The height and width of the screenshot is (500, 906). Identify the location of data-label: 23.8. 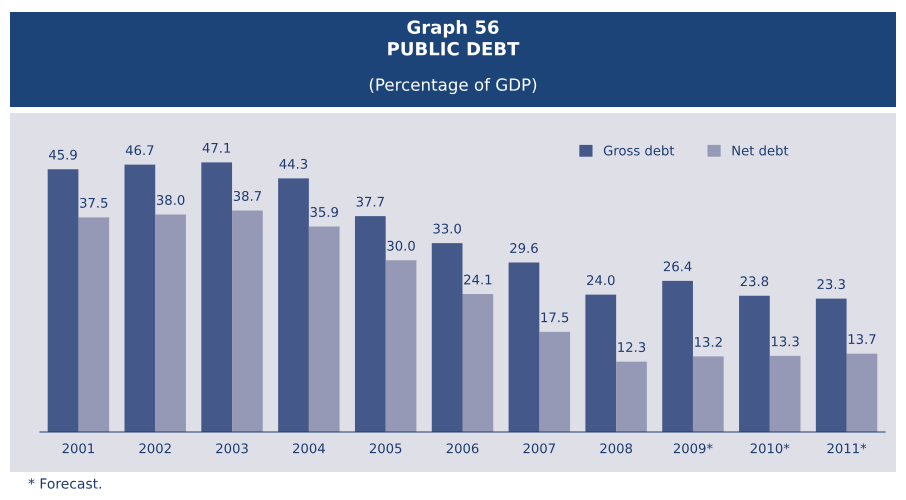
(754, 281).